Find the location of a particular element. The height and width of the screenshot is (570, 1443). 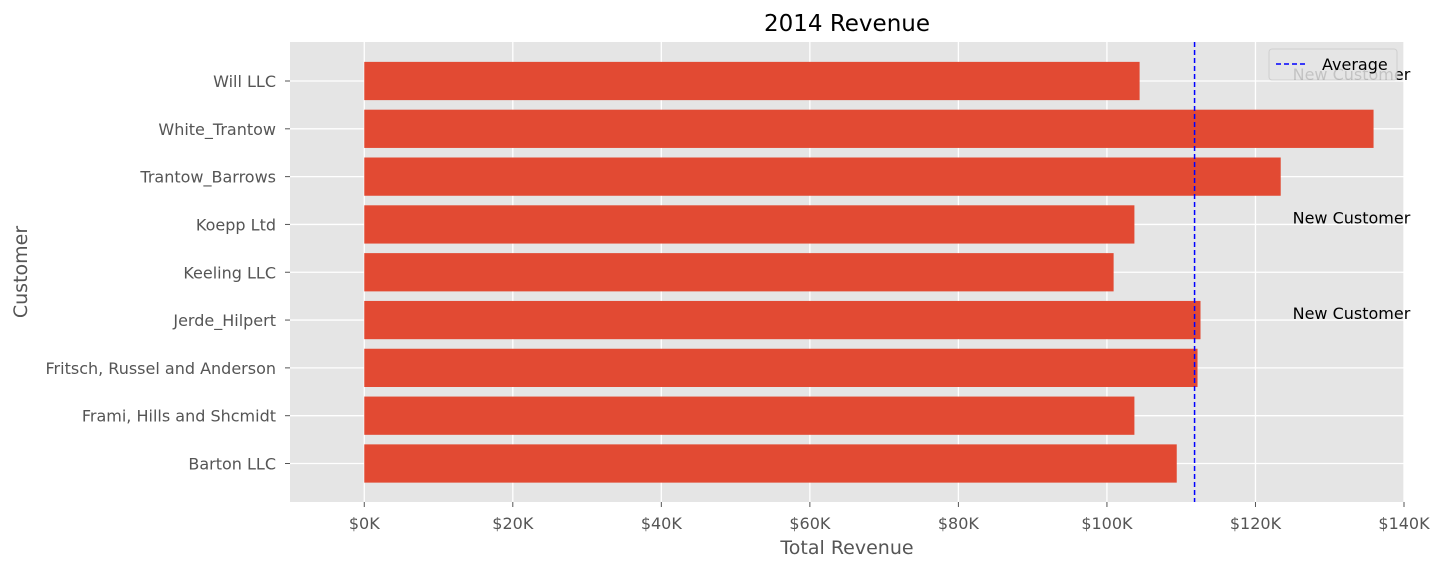

legend: Average is located at coordinates (1333, 64).